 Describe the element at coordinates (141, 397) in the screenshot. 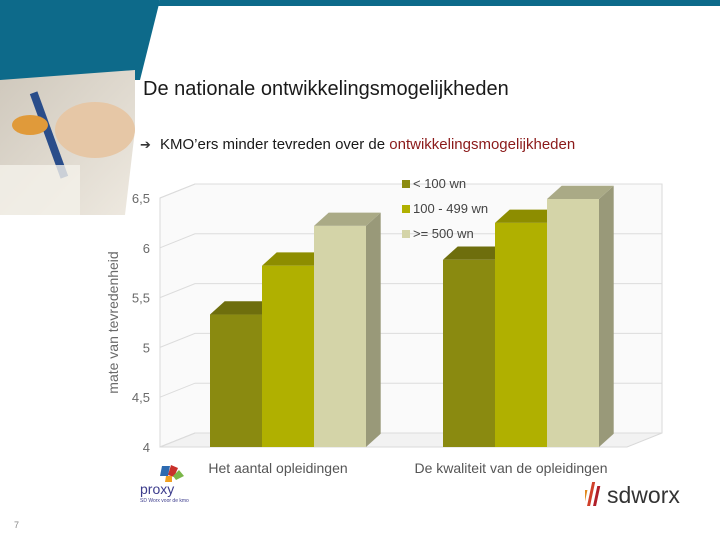

I see `y-tick-label: 4,5` at that location.